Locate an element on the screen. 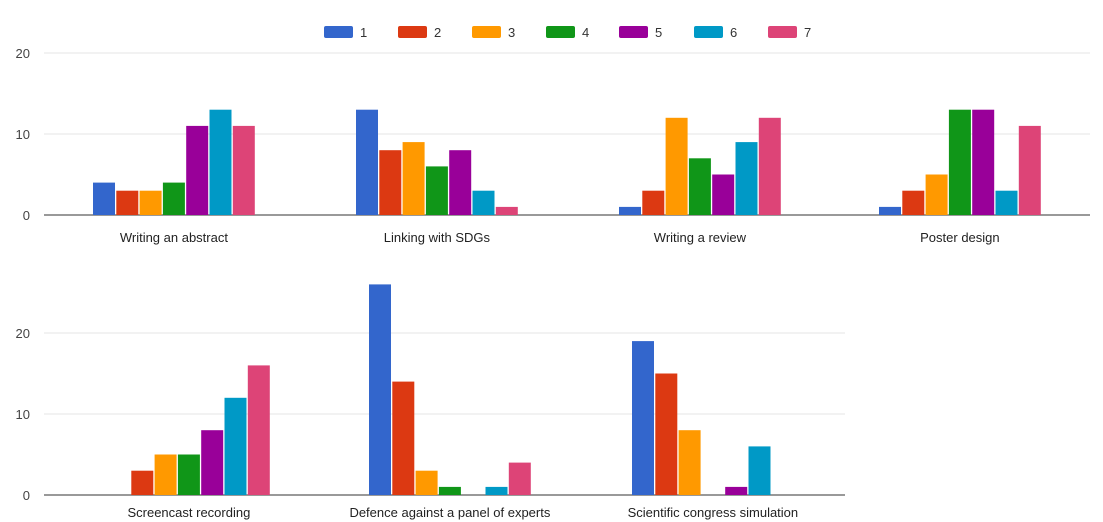 This screenshot has width=1103, height=522. legend-label-2: 2 is located at coordinates (437, 32).